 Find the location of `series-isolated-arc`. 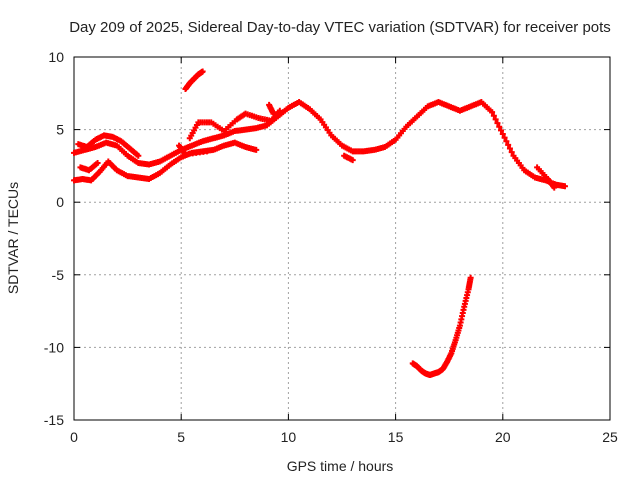

series-isolated-arc is located at coordinates (194, 80).